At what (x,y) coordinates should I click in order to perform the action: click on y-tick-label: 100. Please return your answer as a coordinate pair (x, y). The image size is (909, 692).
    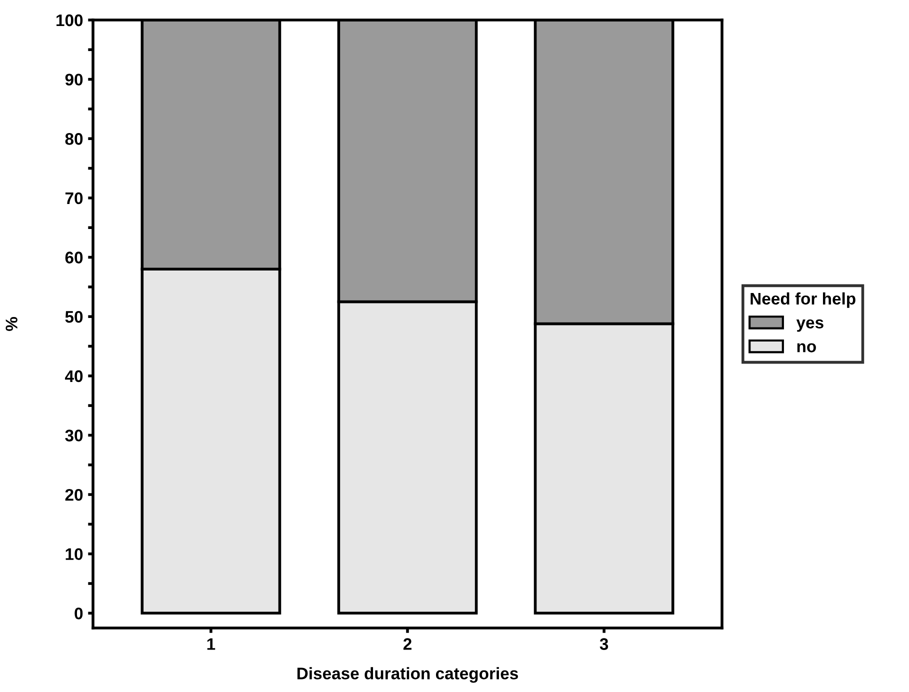
    Looking at the image, I should click on (69, 20).